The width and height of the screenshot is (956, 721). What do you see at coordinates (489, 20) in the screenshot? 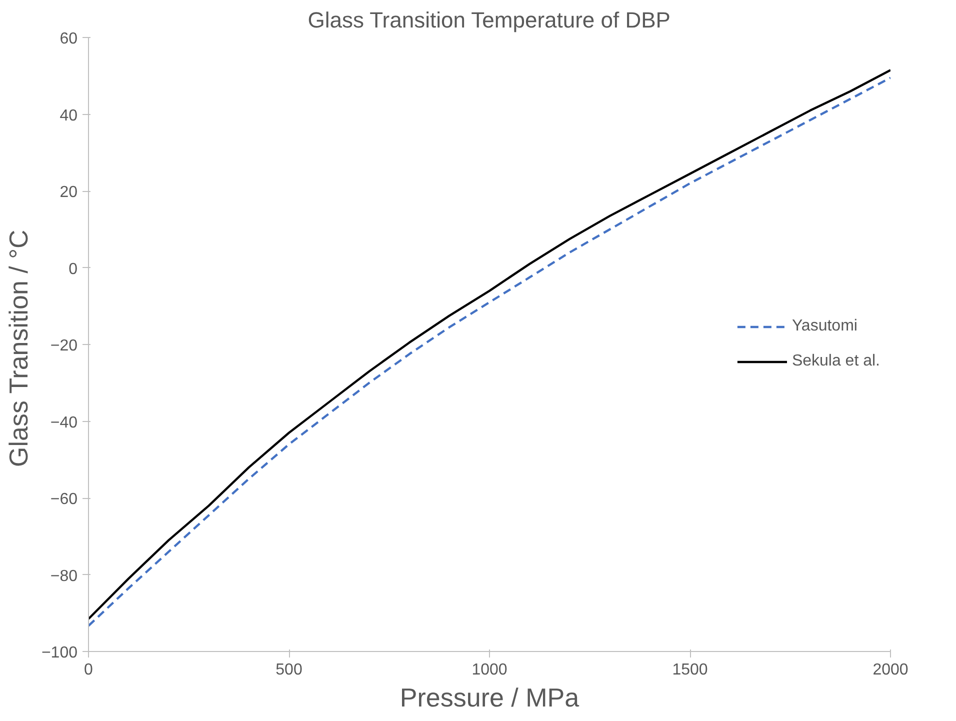
I see `chart-title: Glass Transition Temperature of DBP` at bounding box center [489, 20].